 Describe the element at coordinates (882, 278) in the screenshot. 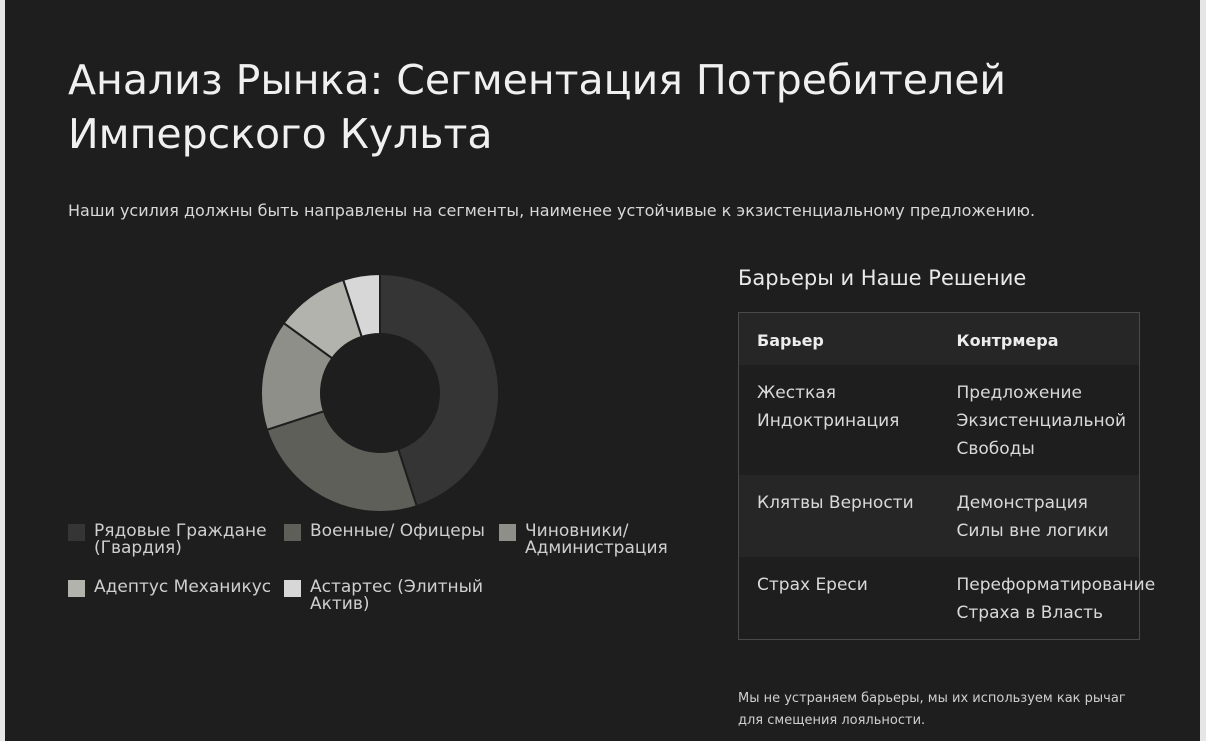

I see `panel-title: Барьеры и Наше Решение` at that location.